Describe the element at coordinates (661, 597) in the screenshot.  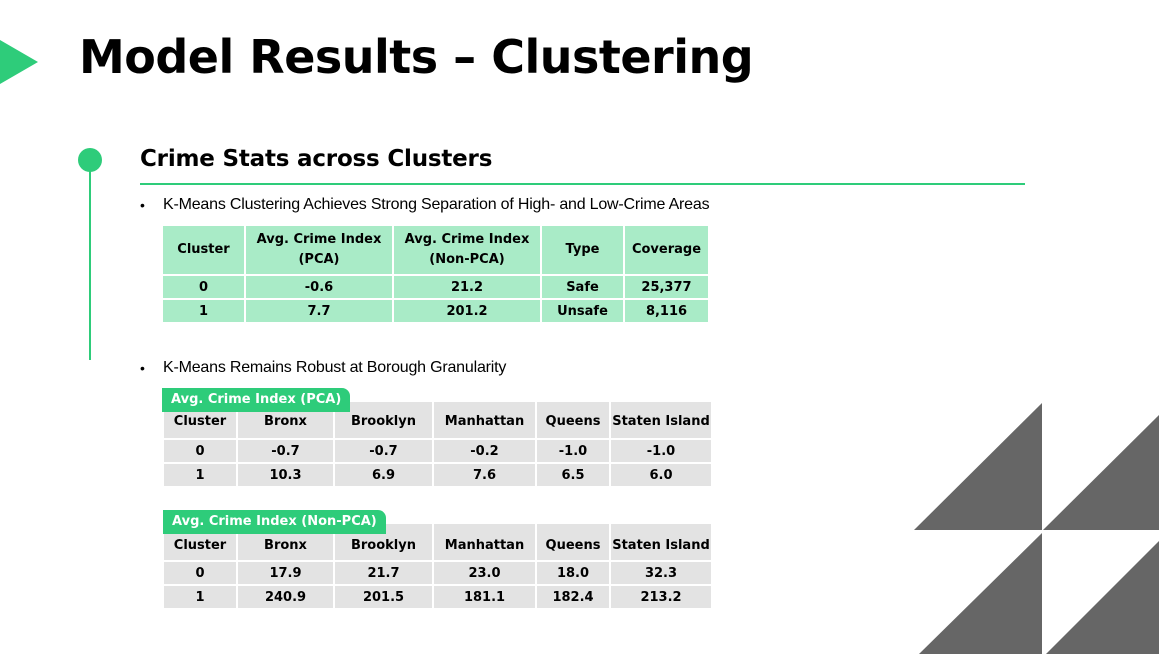
I see `table-cell: 213.2` at that location.